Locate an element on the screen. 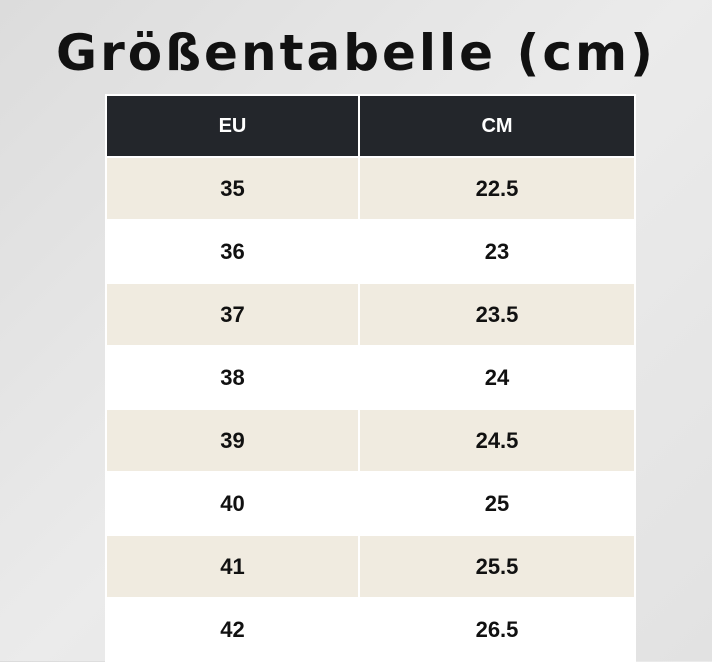 Image resolution: width=712 pixels, height=662 pixels. table-cell: 23.5 is located at coordinates (497, 314).